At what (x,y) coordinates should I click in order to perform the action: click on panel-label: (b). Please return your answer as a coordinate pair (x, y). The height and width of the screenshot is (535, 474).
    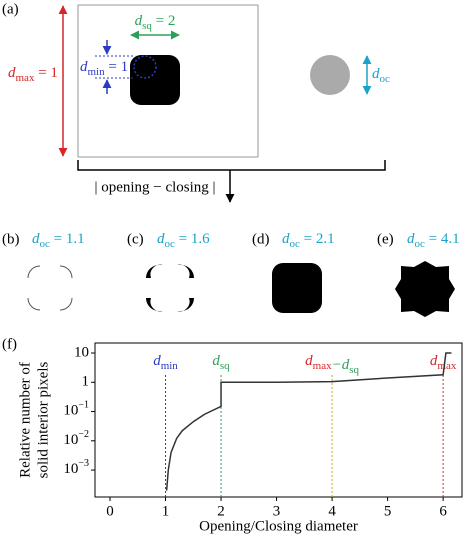
    Looking at the image, I should click on (11, 239).